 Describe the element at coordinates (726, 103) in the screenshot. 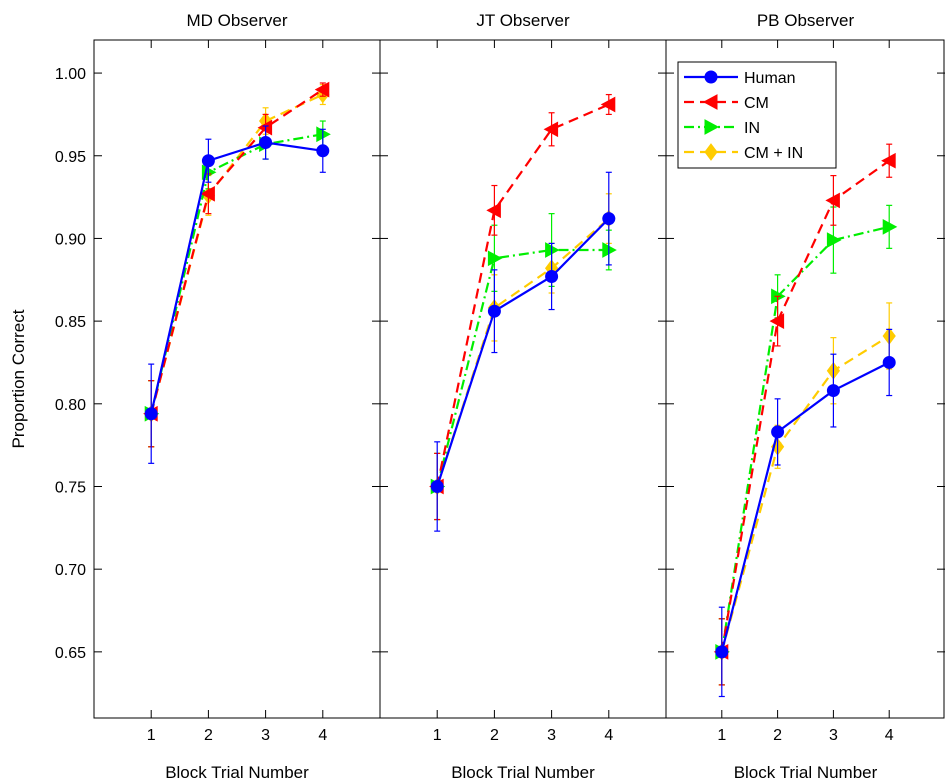

I see `legend-item: CM` at that location.